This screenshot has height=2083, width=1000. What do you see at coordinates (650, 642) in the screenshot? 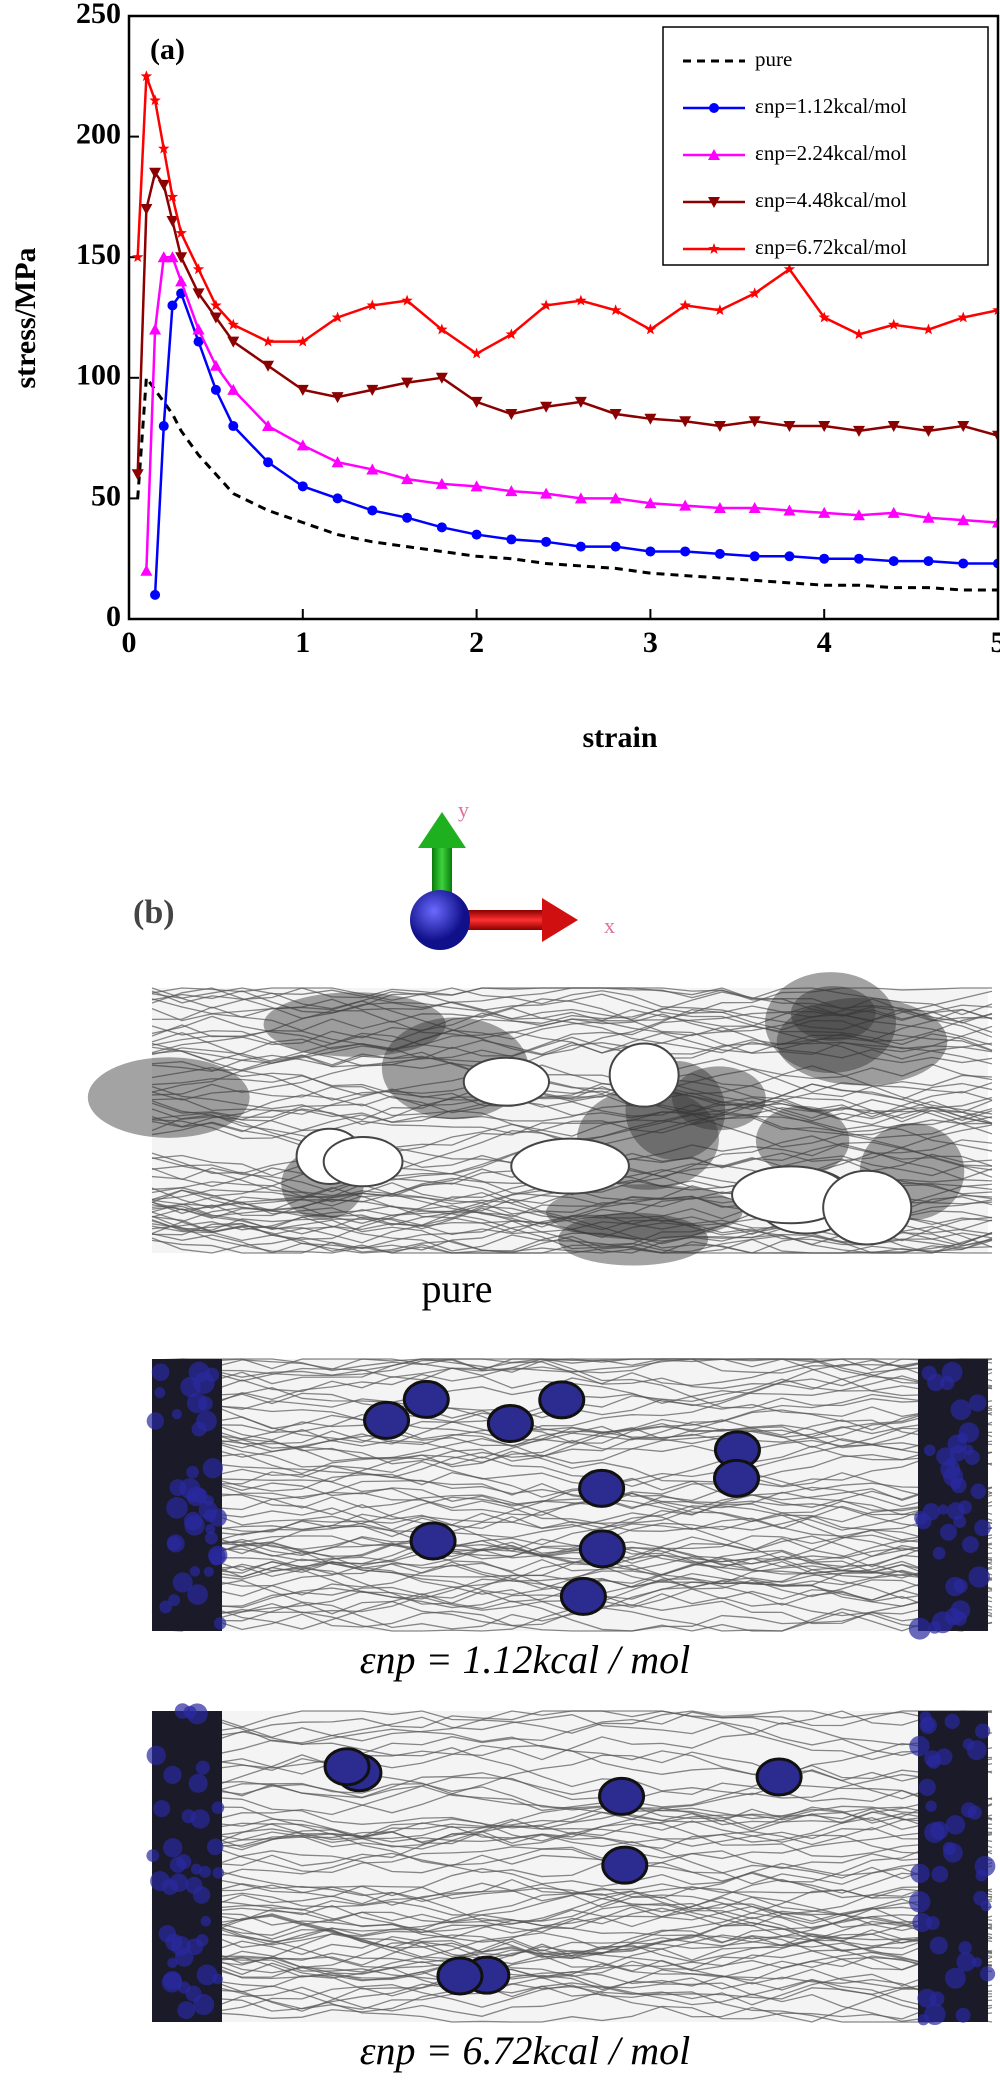
I see `x-tick-label: 3` at bounding box center [650, 642].